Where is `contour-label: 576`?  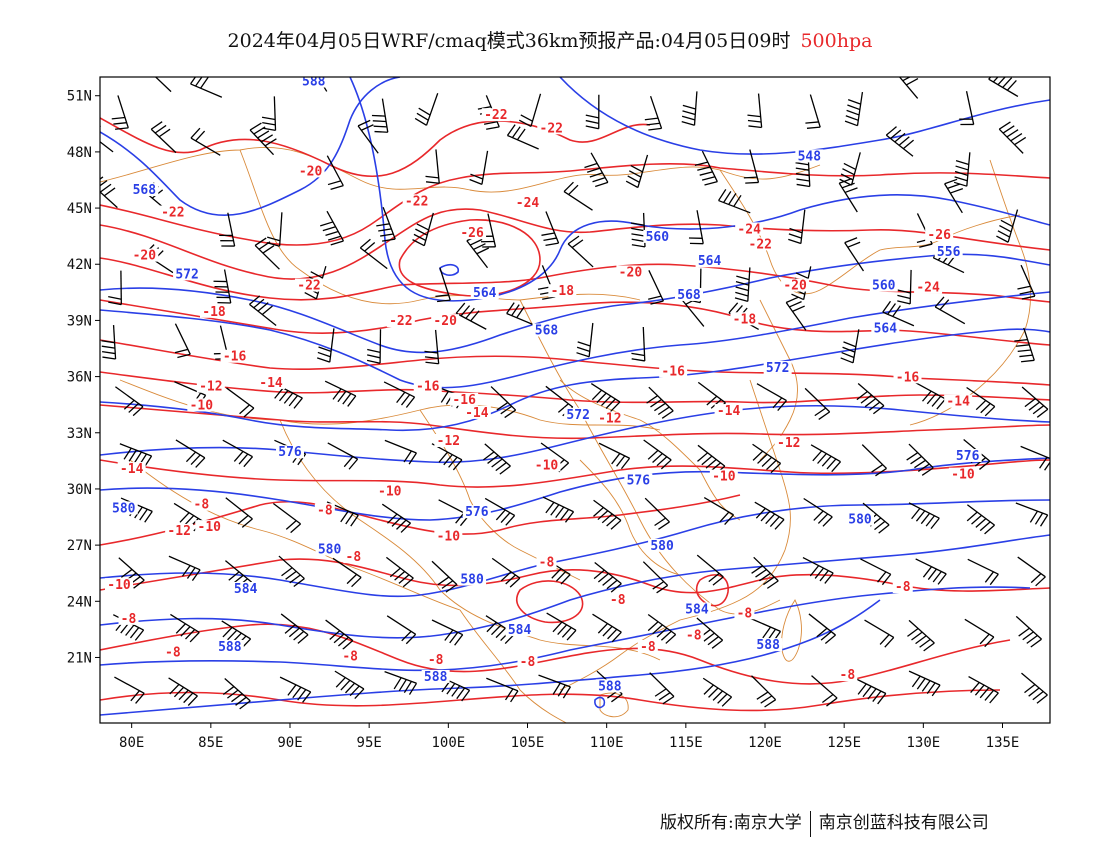 contour-label: 576 is located at coordinates (968, 456).